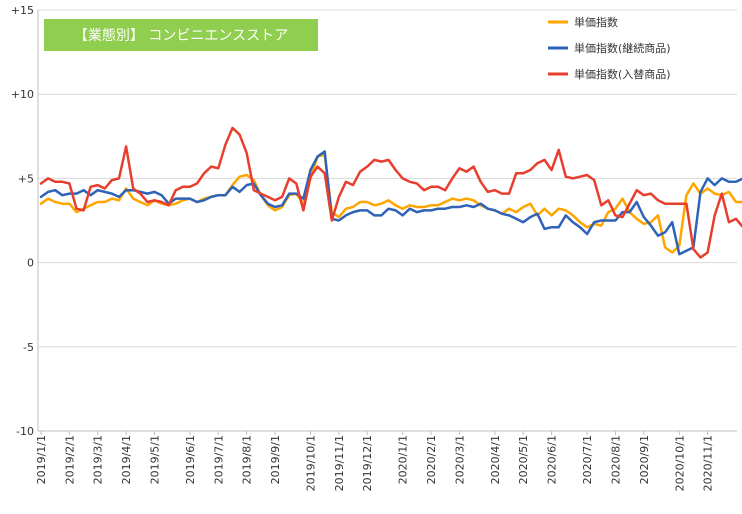  Describe the element at coordinates (679, 463) in the screenshot. I see `x-tick-label: 2020/10/1` at that location.